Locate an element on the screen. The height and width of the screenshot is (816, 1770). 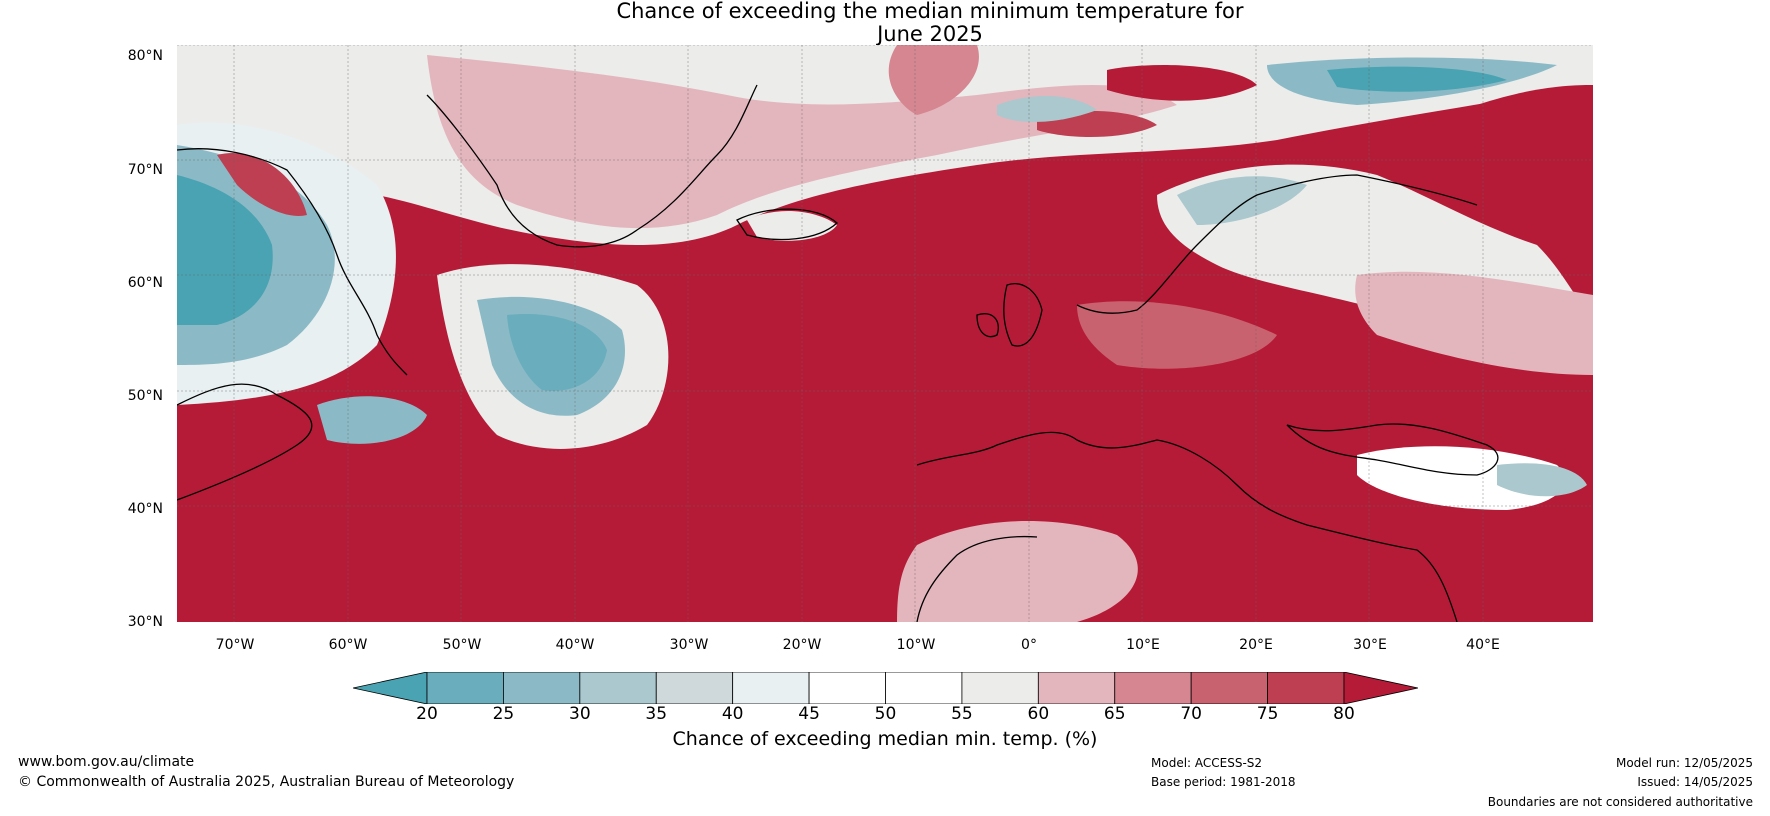
colorbar-tick-label: 60 is located at coordinates (1038, 714).